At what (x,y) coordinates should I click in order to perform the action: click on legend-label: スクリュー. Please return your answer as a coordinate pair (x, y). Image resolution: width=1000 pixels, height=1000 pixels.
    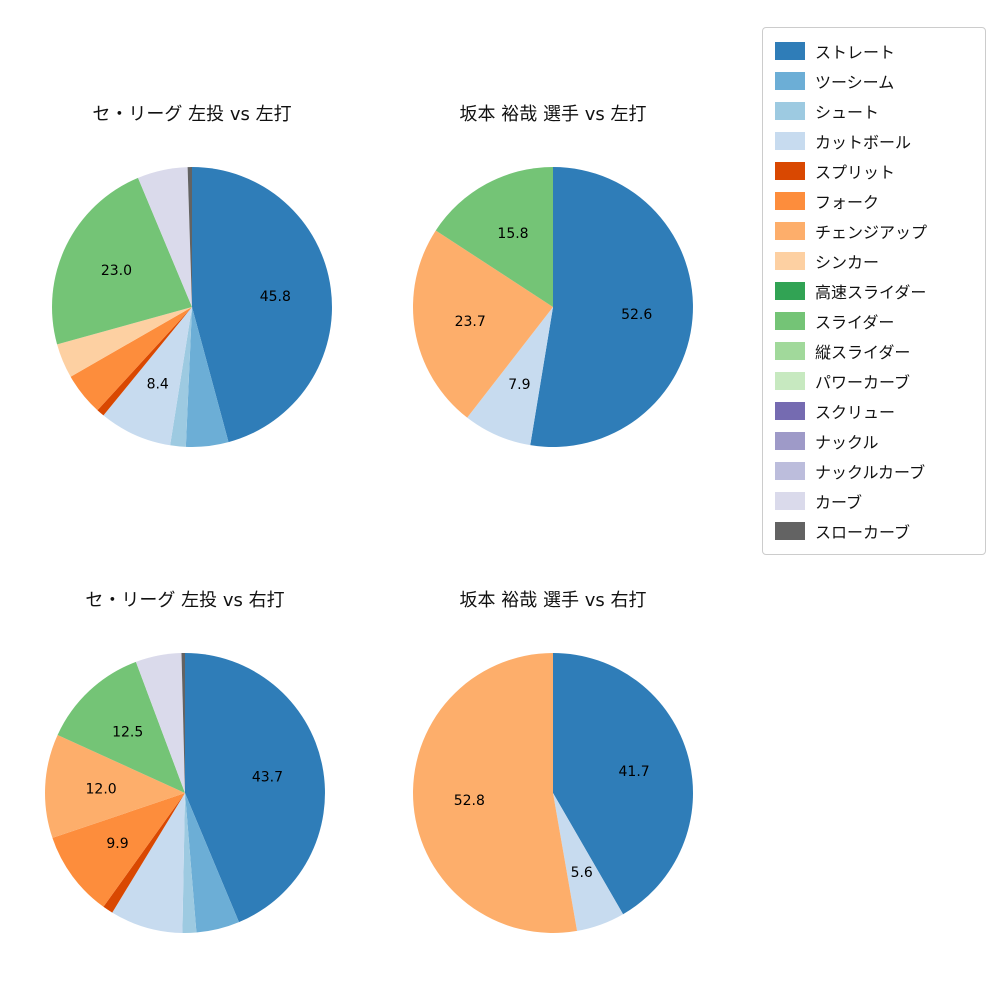
    Looking at the image, I should click on (855, 412).